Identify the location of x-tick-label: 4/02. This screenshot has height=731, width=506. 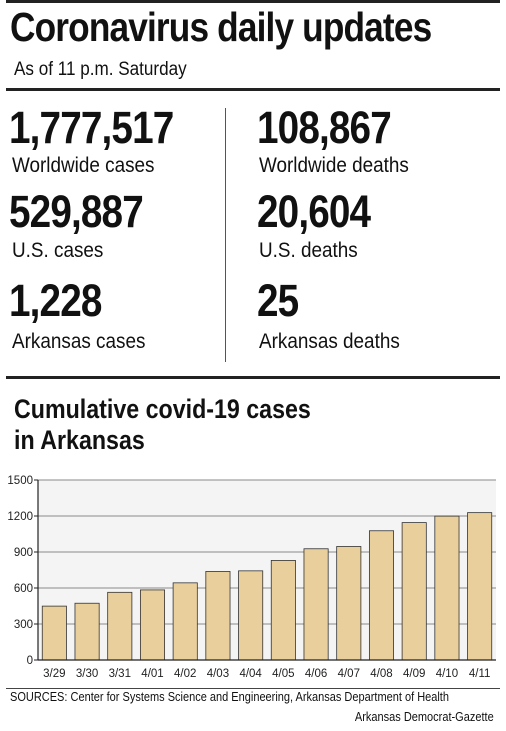
(185, 674).